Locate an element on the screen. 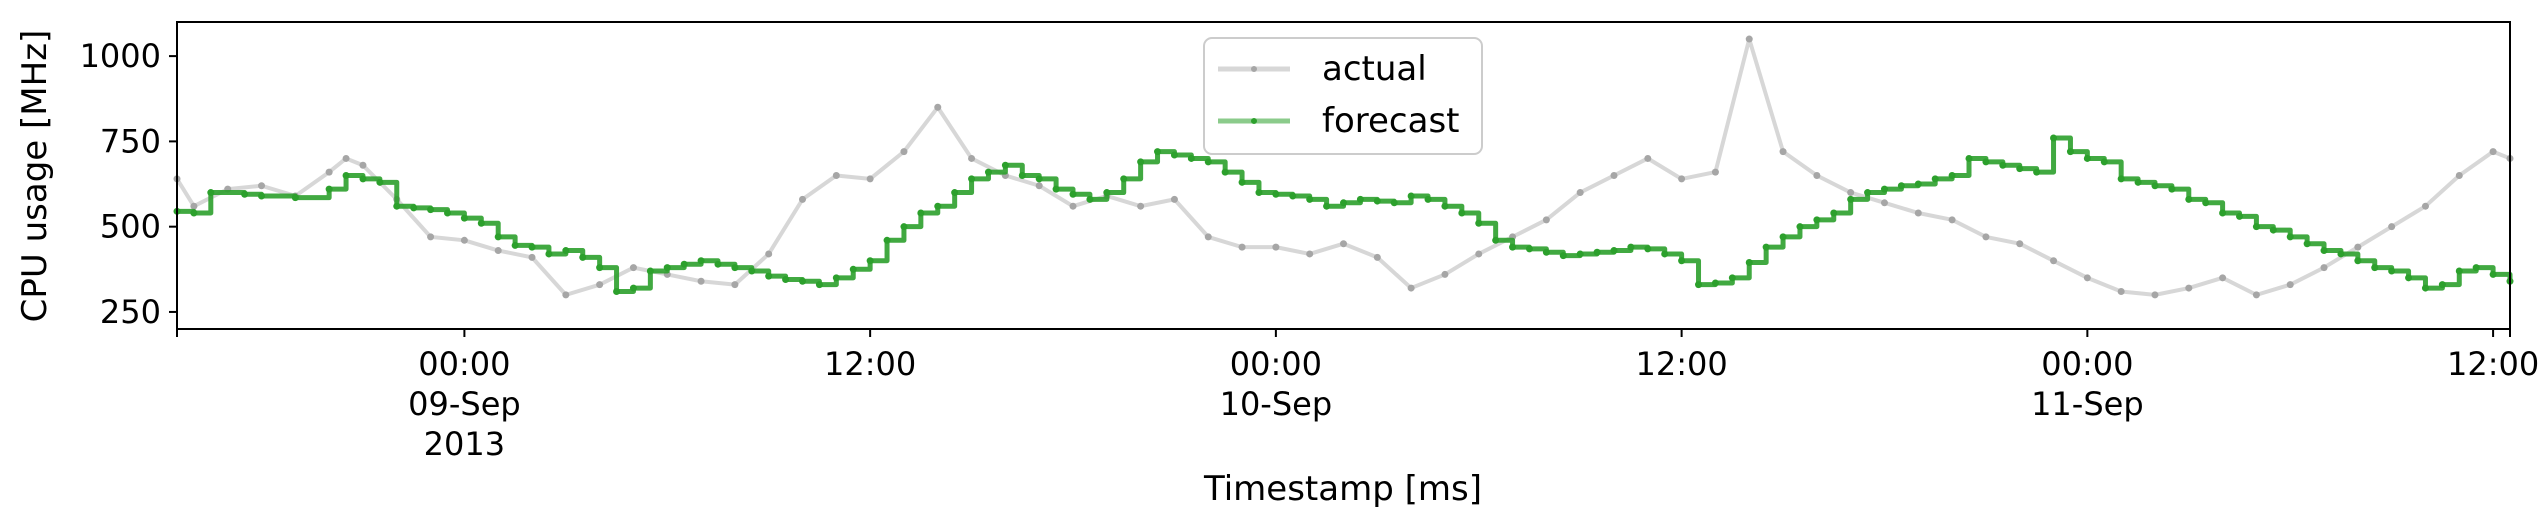 Image resolution: width=2538 pixels, height=526 pixels. legend-label-forecast: forecast is located at coordinates (1391, 121).